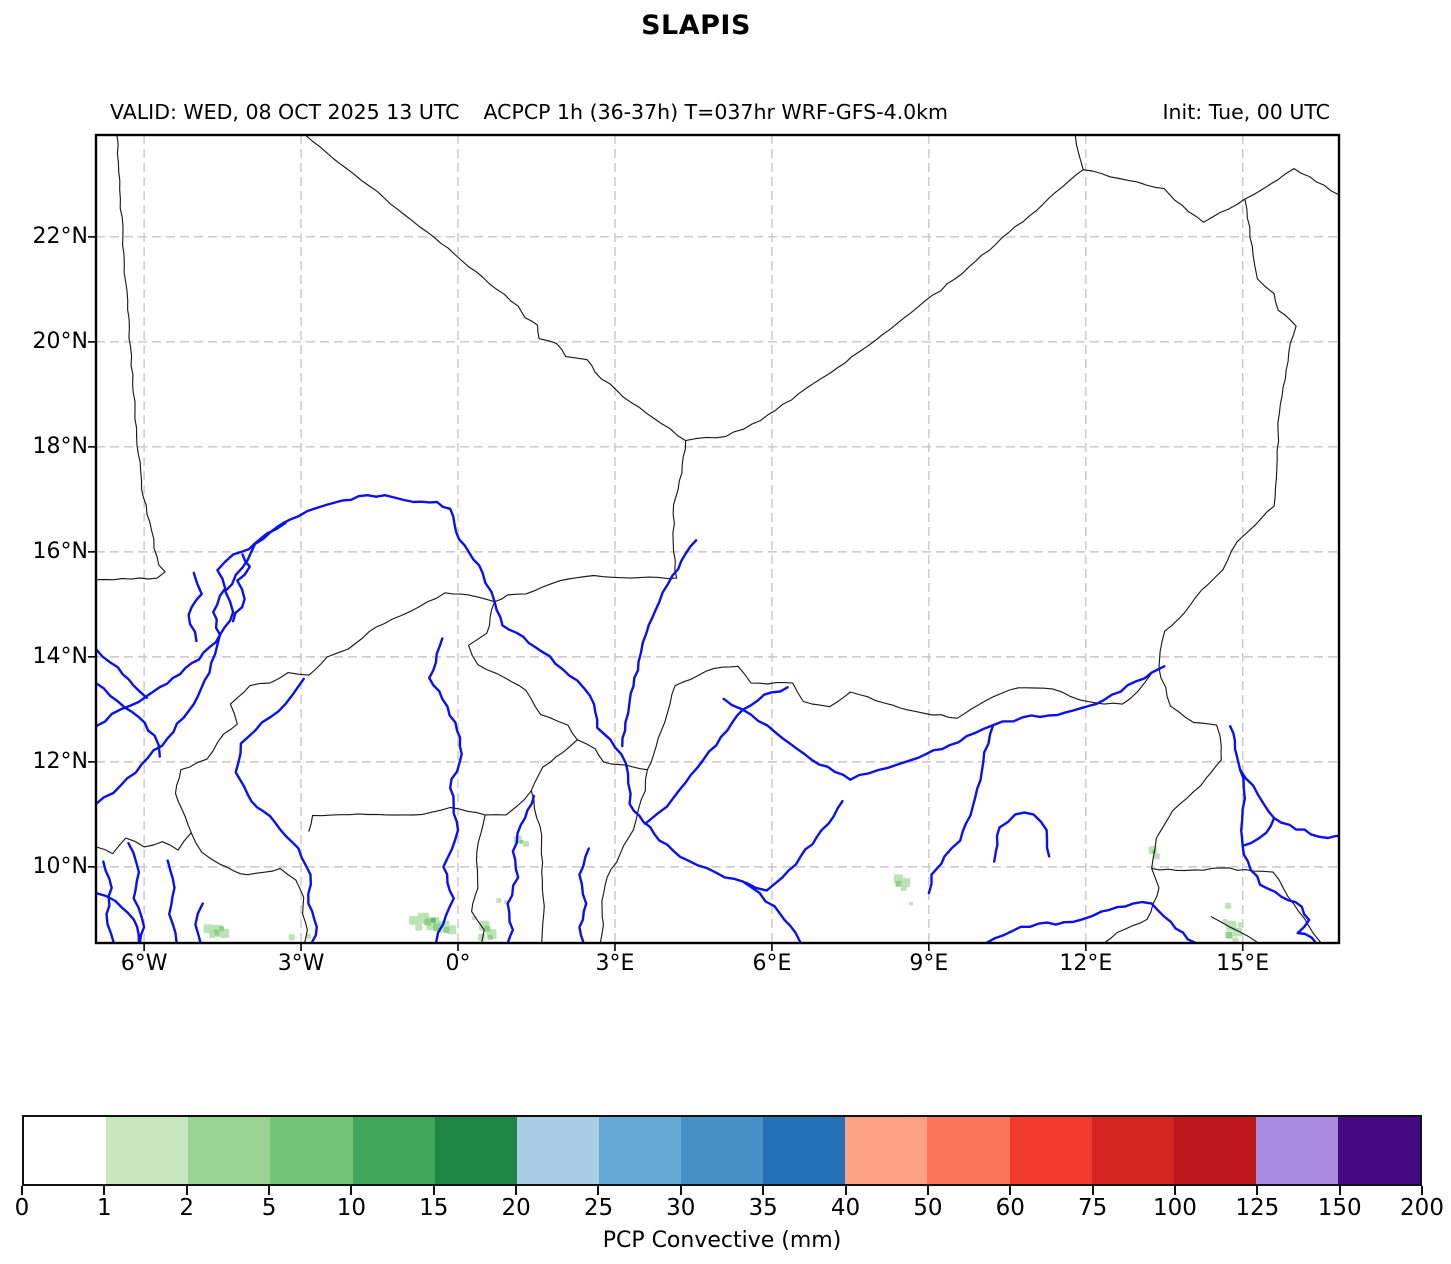 This screenshot has width=1451, height=1264. Describe the element at coordinates (722, 1240) in the screenshot. I see `colorbar-axis-label: PCP Convective (mm)` at that location.